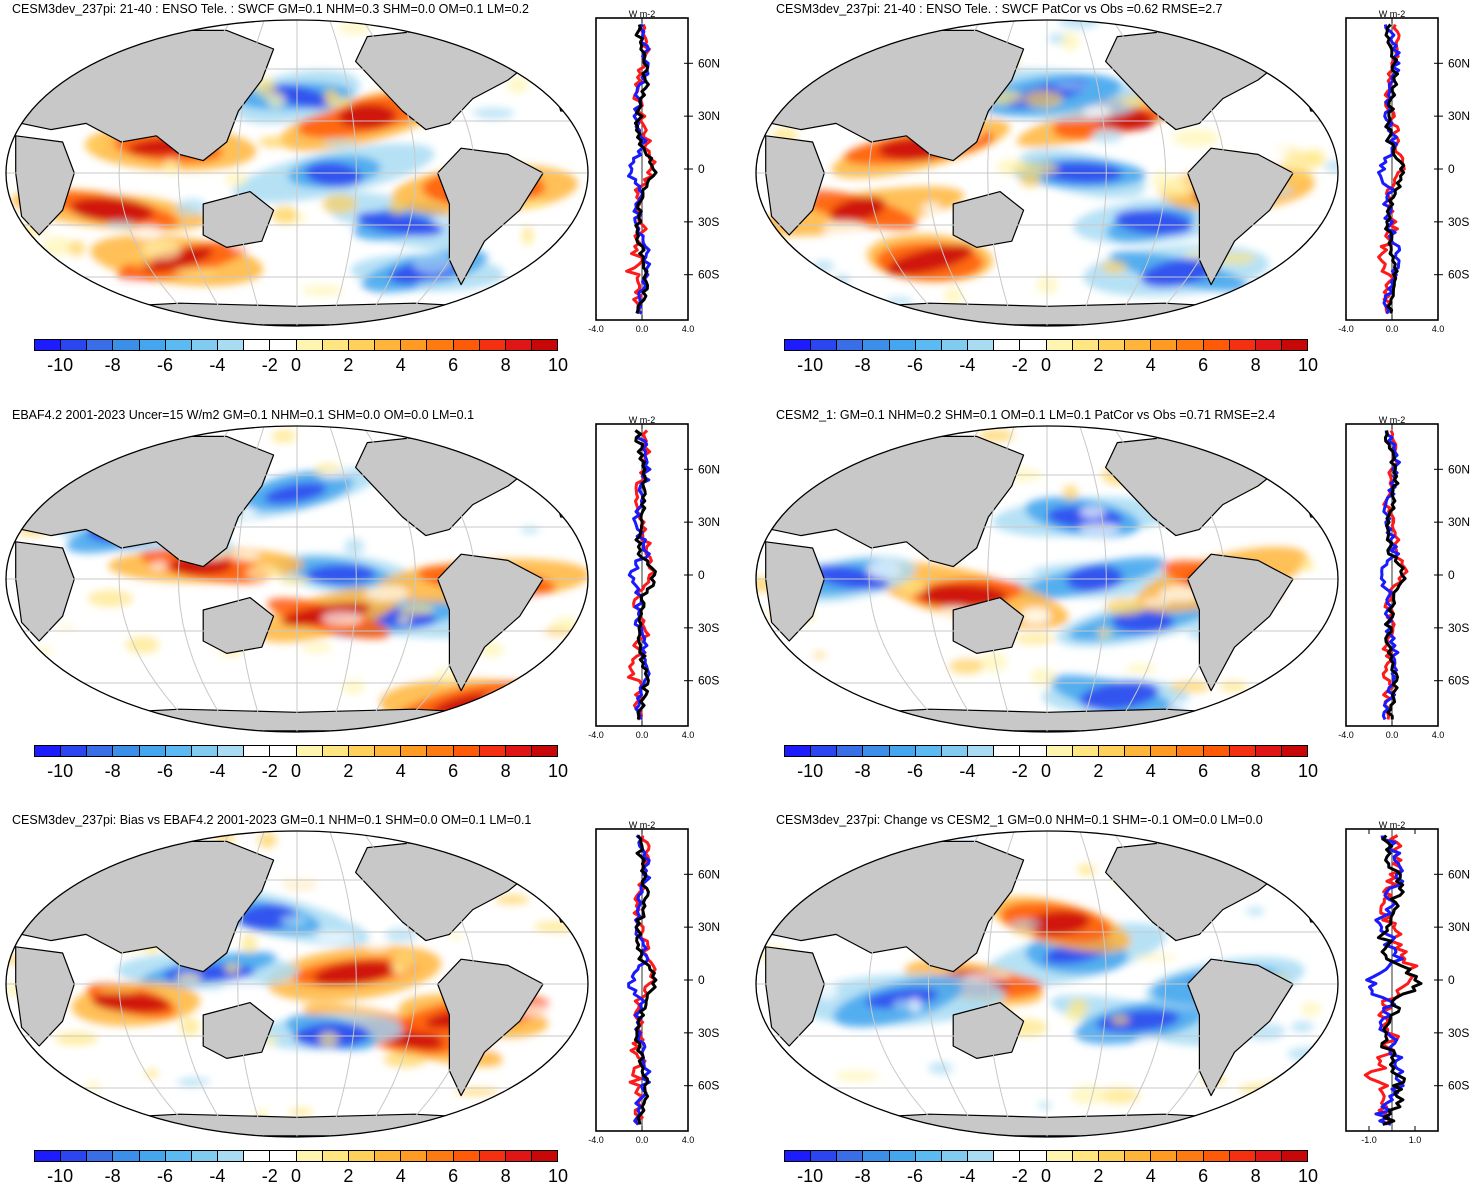  I want to click on land-greenland, so click(1263, 39).